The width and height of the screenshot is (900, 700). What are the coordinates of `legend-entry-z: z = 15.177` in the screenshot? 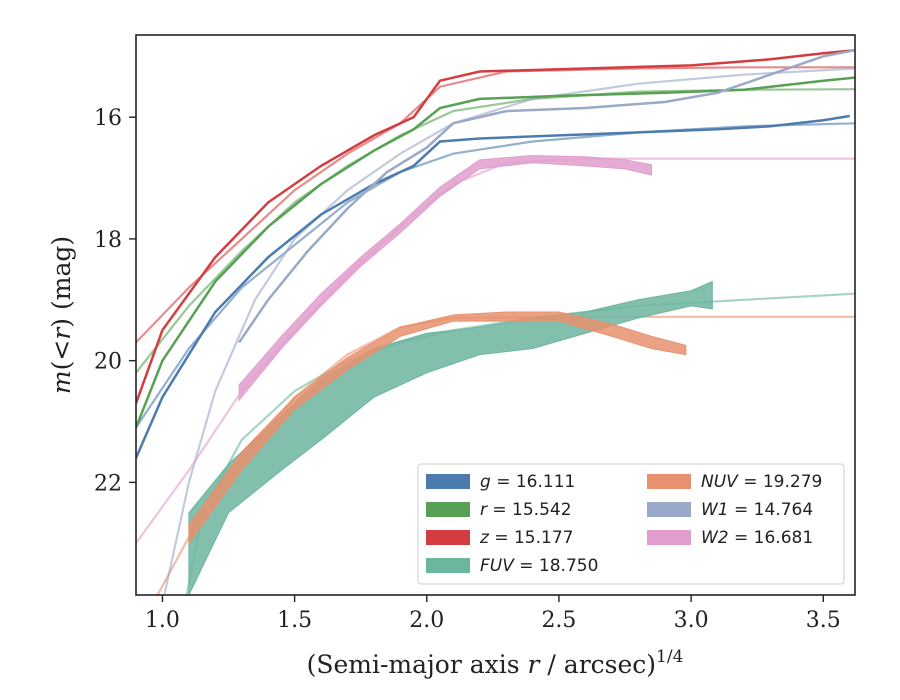 It's located at (526, 538).